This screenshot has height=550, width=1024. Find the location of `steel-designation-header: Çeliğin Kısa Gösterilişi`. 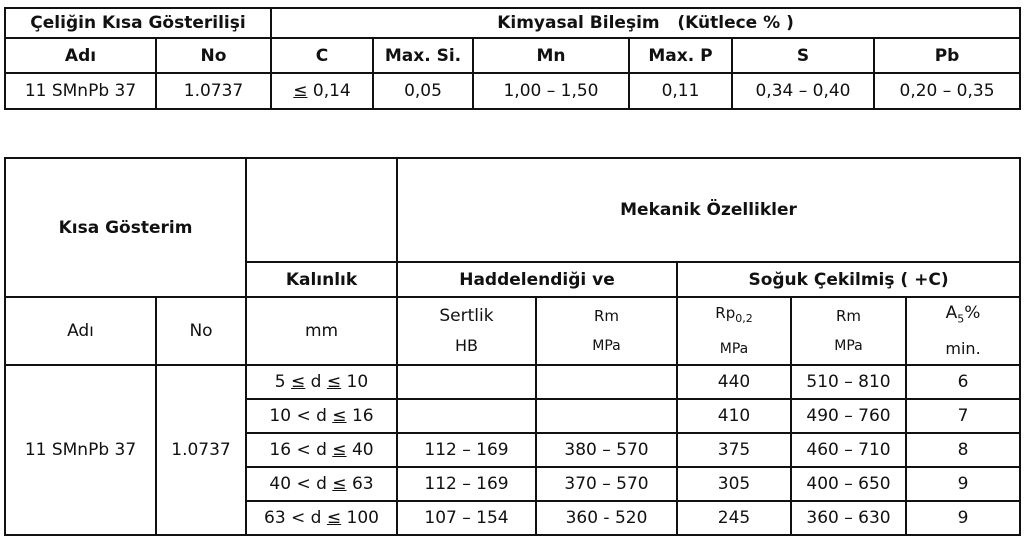

steel-designation-header: Çeliğin Kısa Gösterilişi is located at coordinates (138, 23).